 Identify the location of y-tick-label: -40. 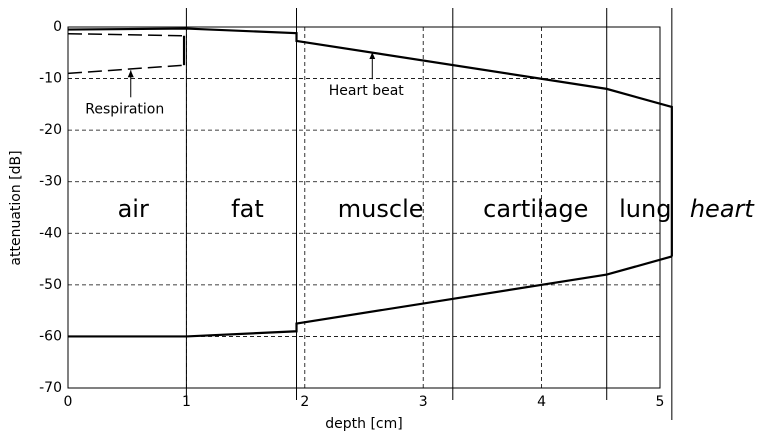
(50, 233).